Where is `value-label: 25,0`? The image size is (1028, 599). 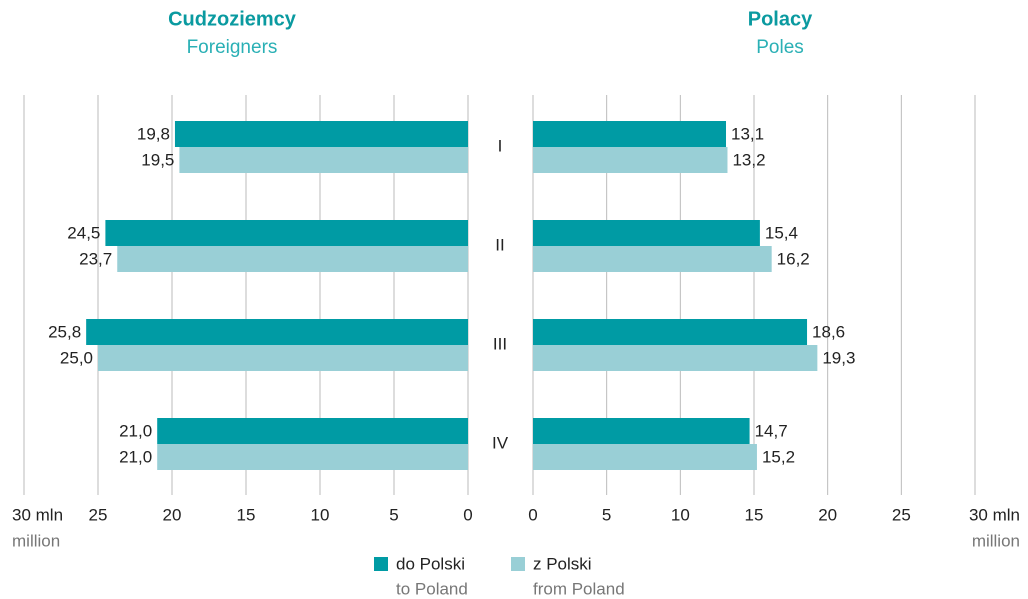 value-label: 25,0 is located at coordinates (76, 357).